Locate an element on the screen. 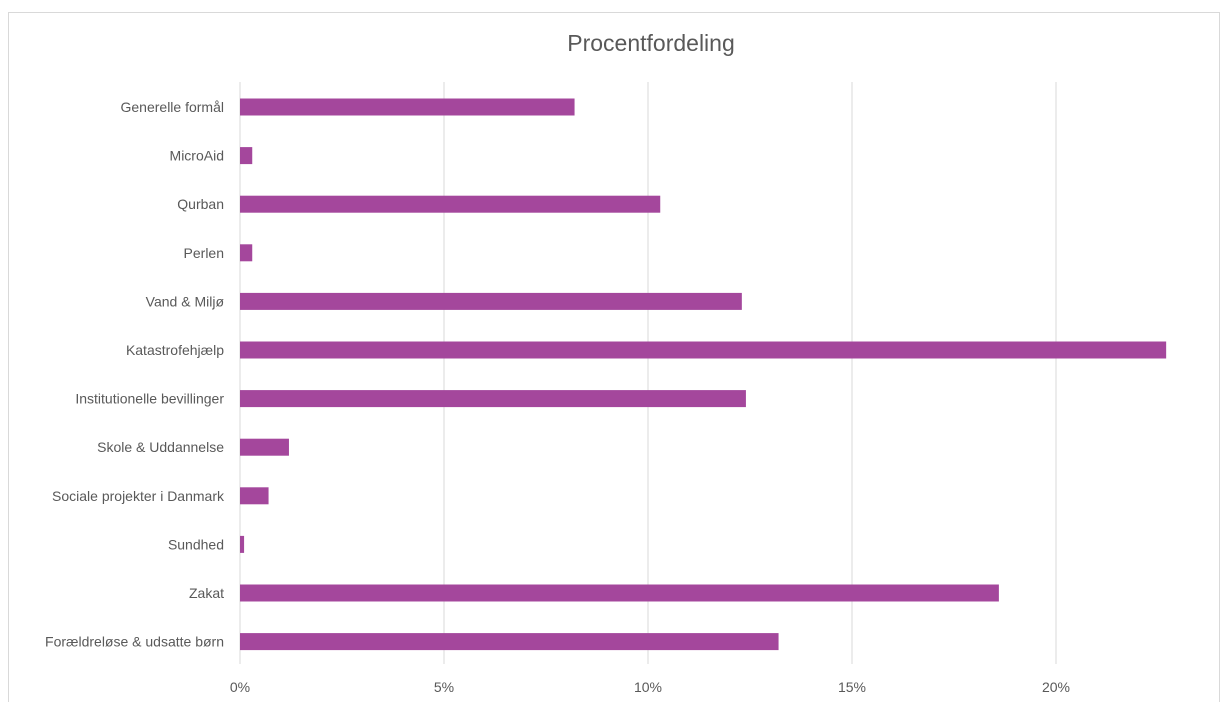  category-label: Sociale projekter i Danmark is located at coordinates (138, 496).